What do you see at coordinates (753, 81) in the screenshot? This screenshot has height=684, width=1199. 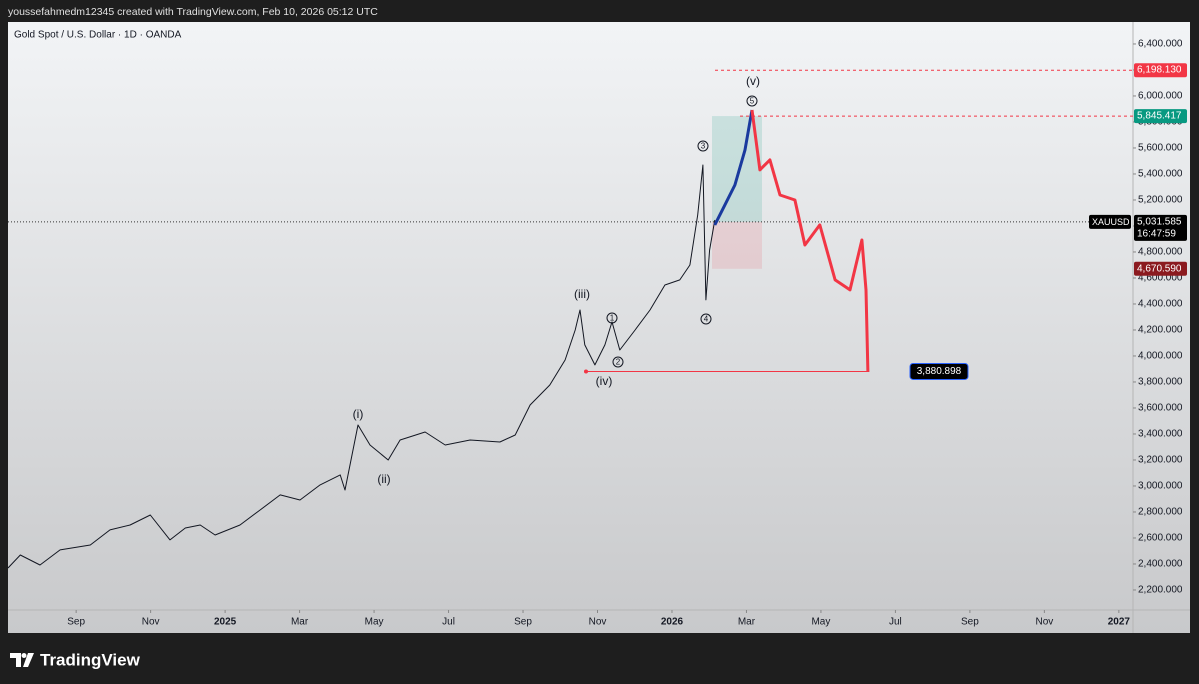 I see `wave-label: (v)` at bounding box center [753, 81].